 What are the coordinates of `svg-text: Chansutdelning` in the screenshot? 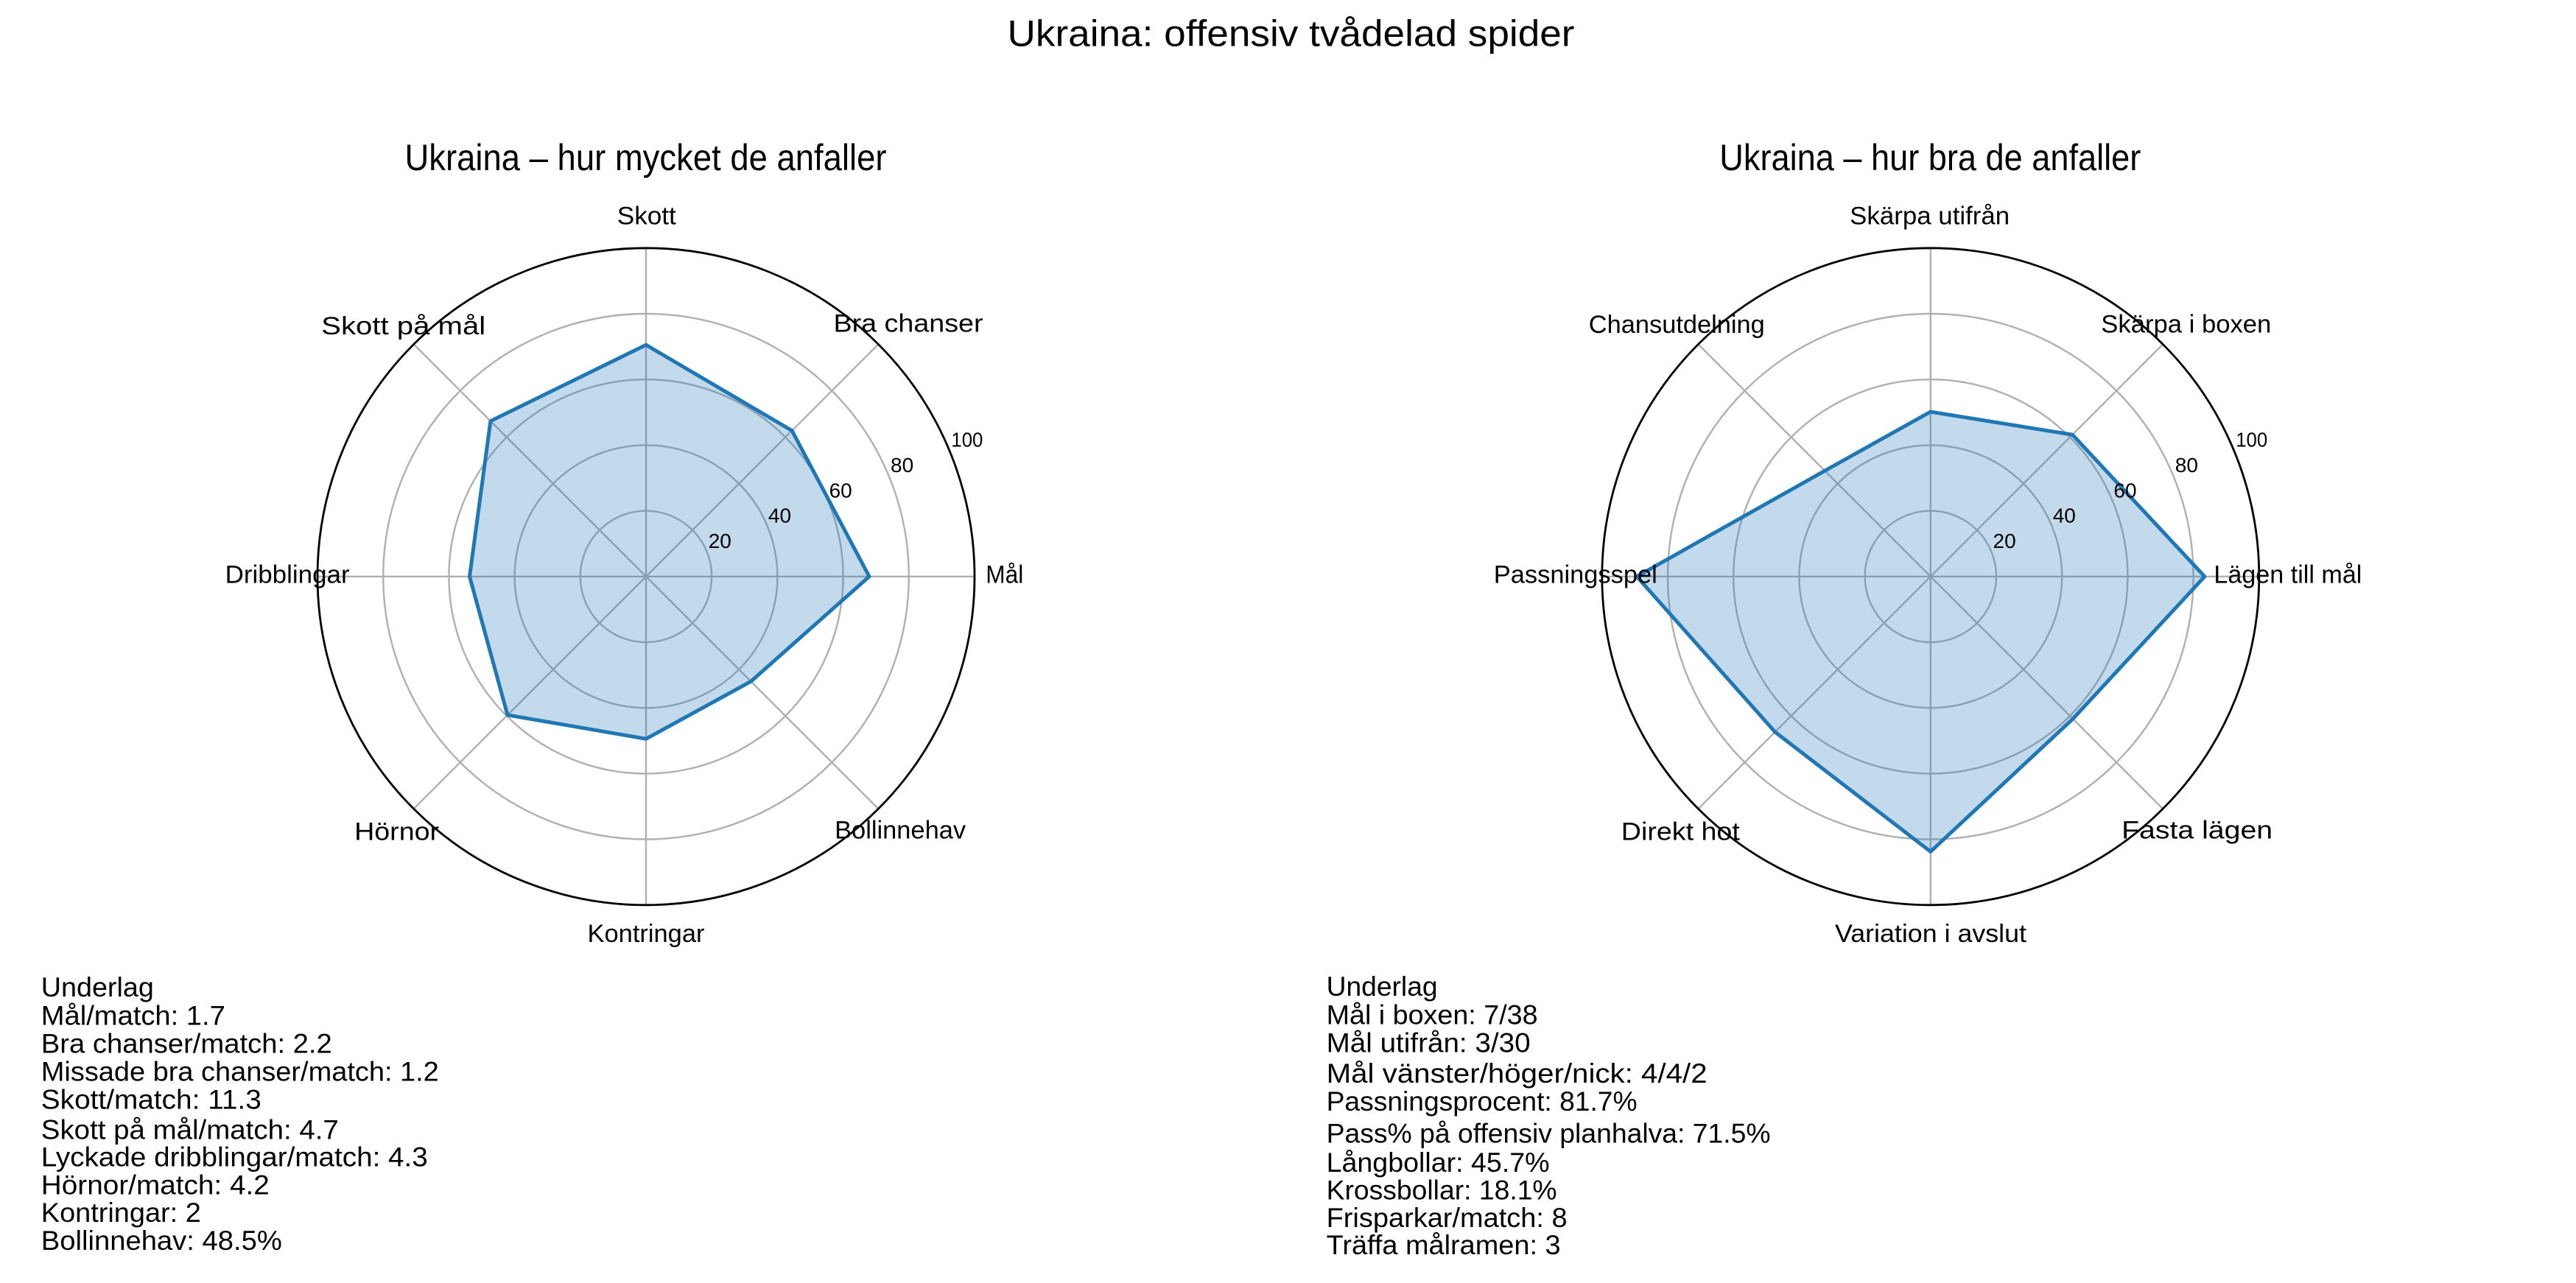 It's located at (1677, 325).